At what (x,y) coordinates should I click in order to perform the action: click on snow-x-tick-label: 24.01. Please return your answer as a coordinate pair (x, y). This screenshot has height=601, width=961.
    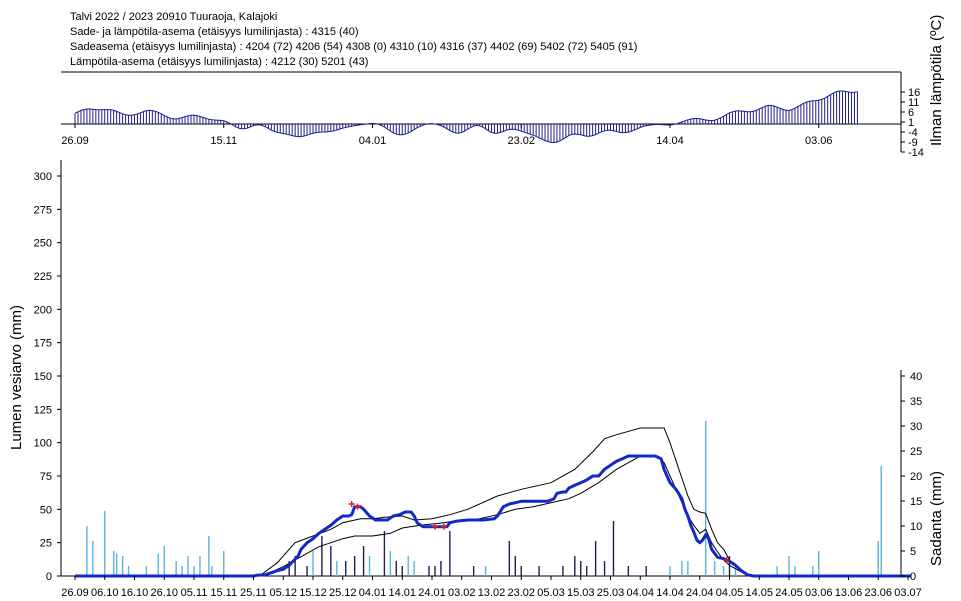
    Looking at the image, I should click on (432, 593).